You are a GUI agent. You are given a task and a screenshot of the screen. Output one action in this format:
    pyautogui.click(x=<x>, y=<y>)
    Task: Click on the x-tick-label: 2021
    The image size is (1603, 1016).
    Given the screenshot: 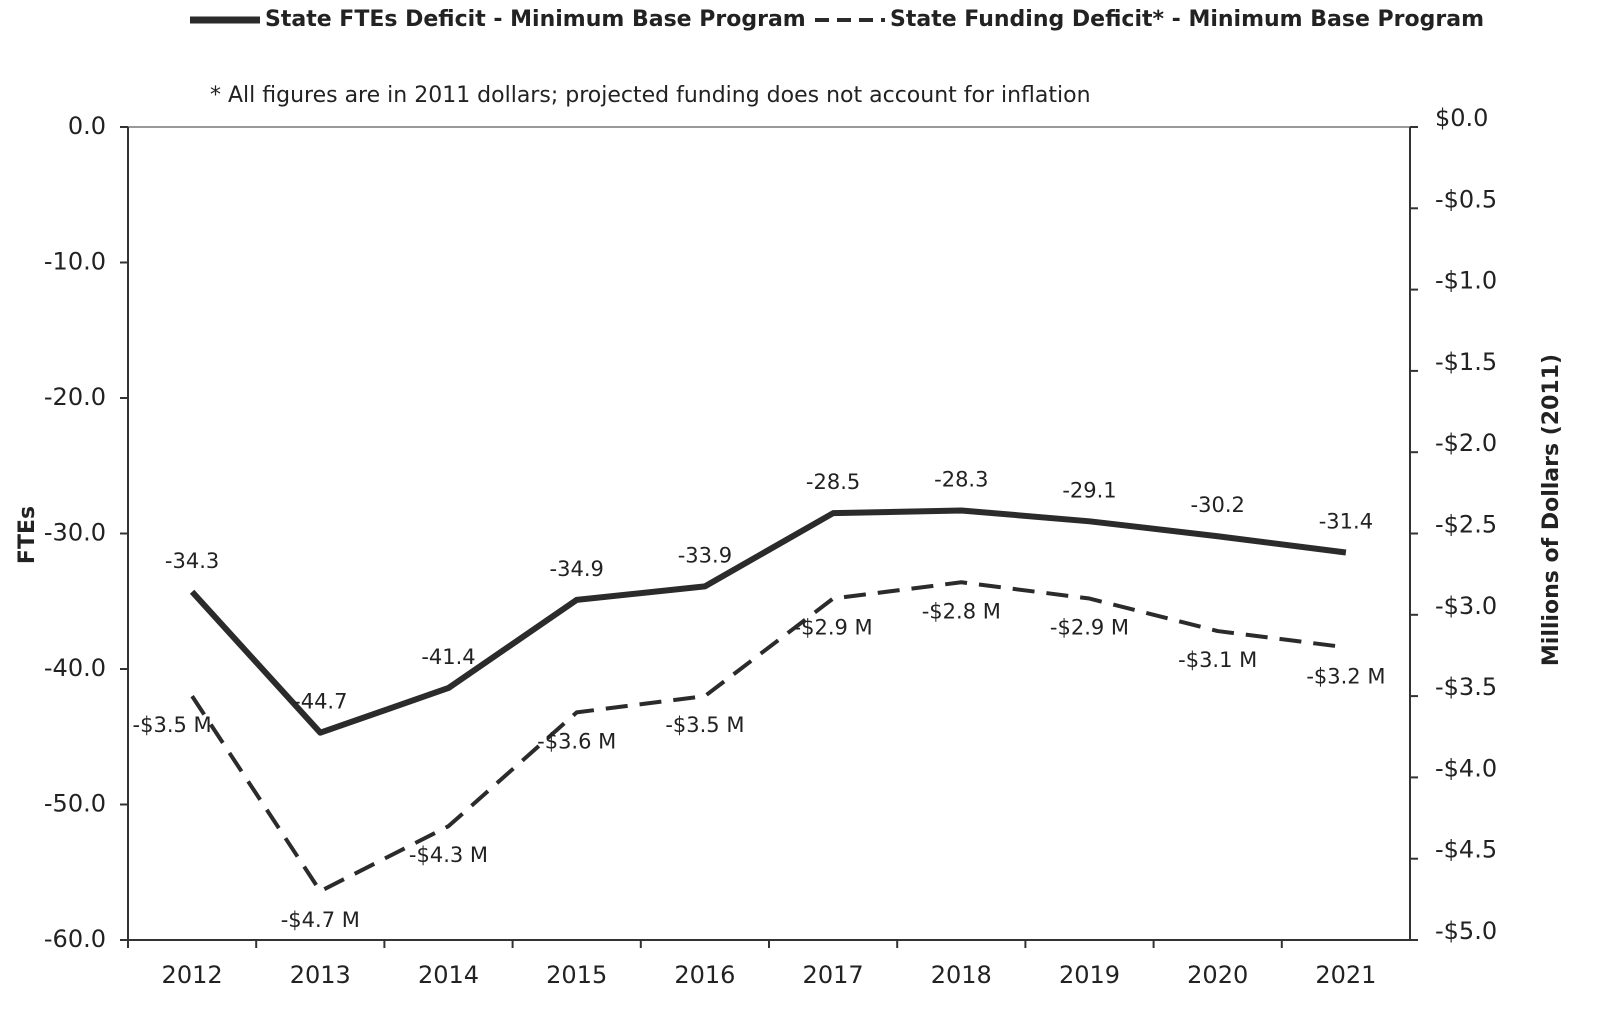 What is the action you would take?
    pyautogui.click(x=1345, y=975)
    